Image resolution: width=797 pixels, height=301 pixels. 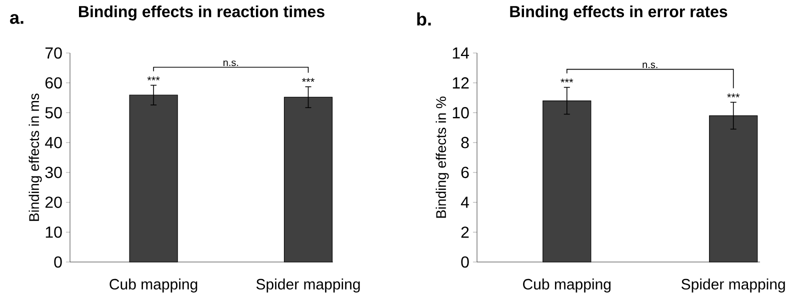 I want to click on y-axis-title: Binding effects in ms, so click(x=35, y=157).